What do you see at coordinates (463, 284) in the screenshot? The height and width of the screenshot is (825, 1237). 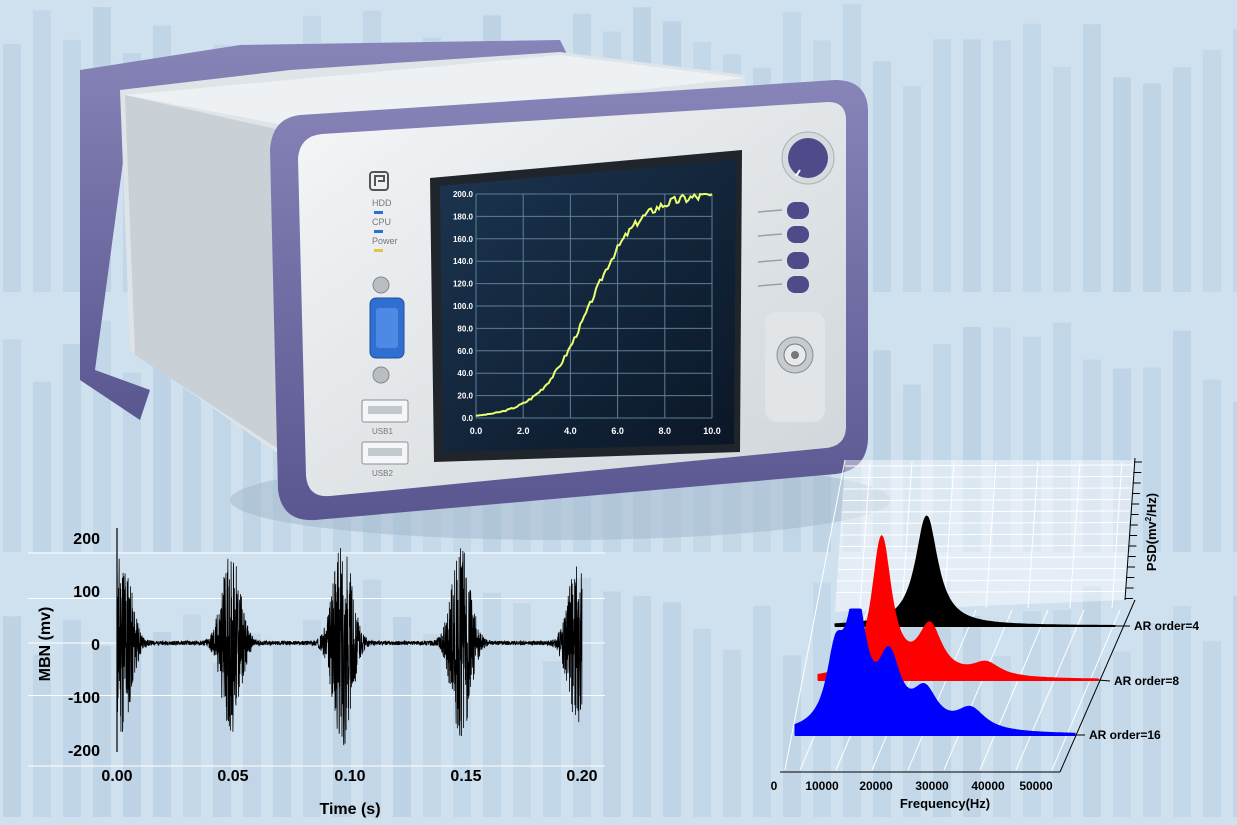 I see `screen-y-tick: 120.0` at bounding box center [463, 284].